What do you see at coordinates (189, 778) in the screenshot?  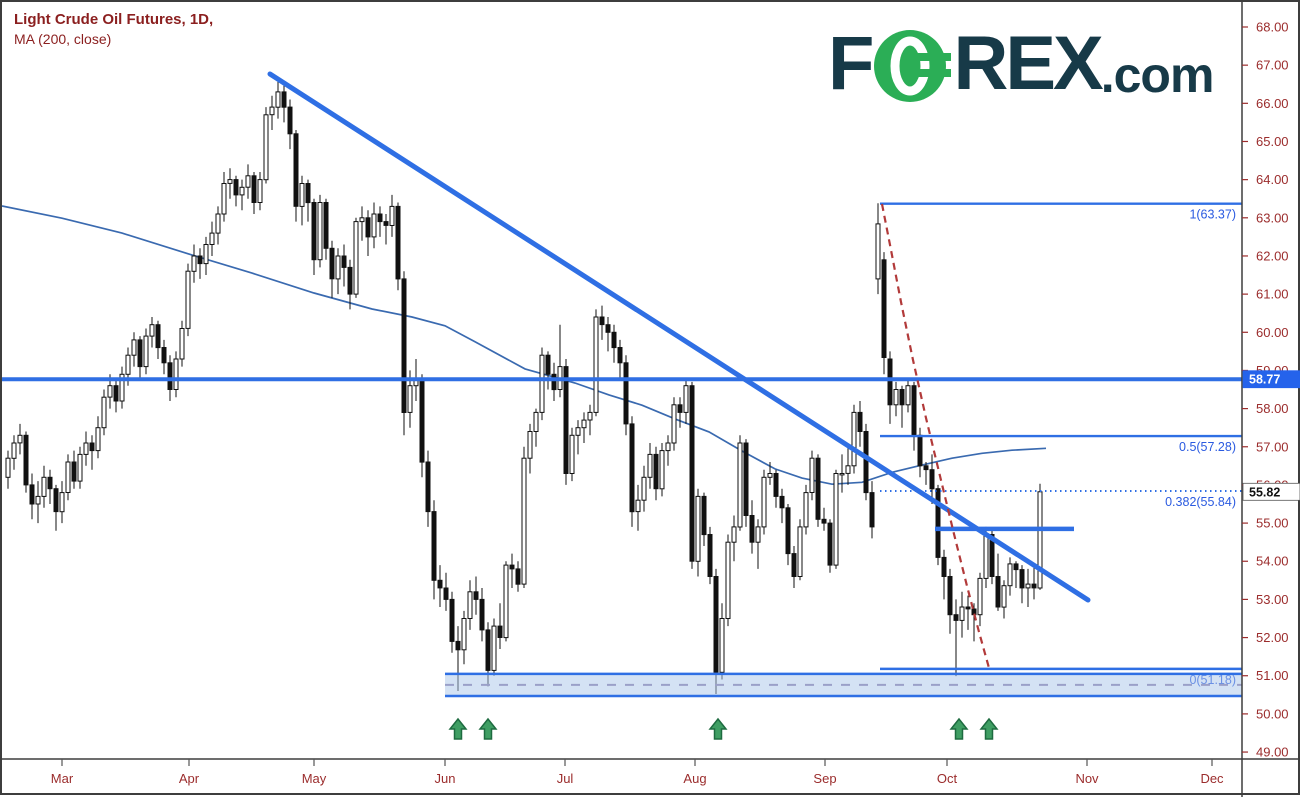 I see `month-tick-label: Apr` at bounding box center [189, 778].